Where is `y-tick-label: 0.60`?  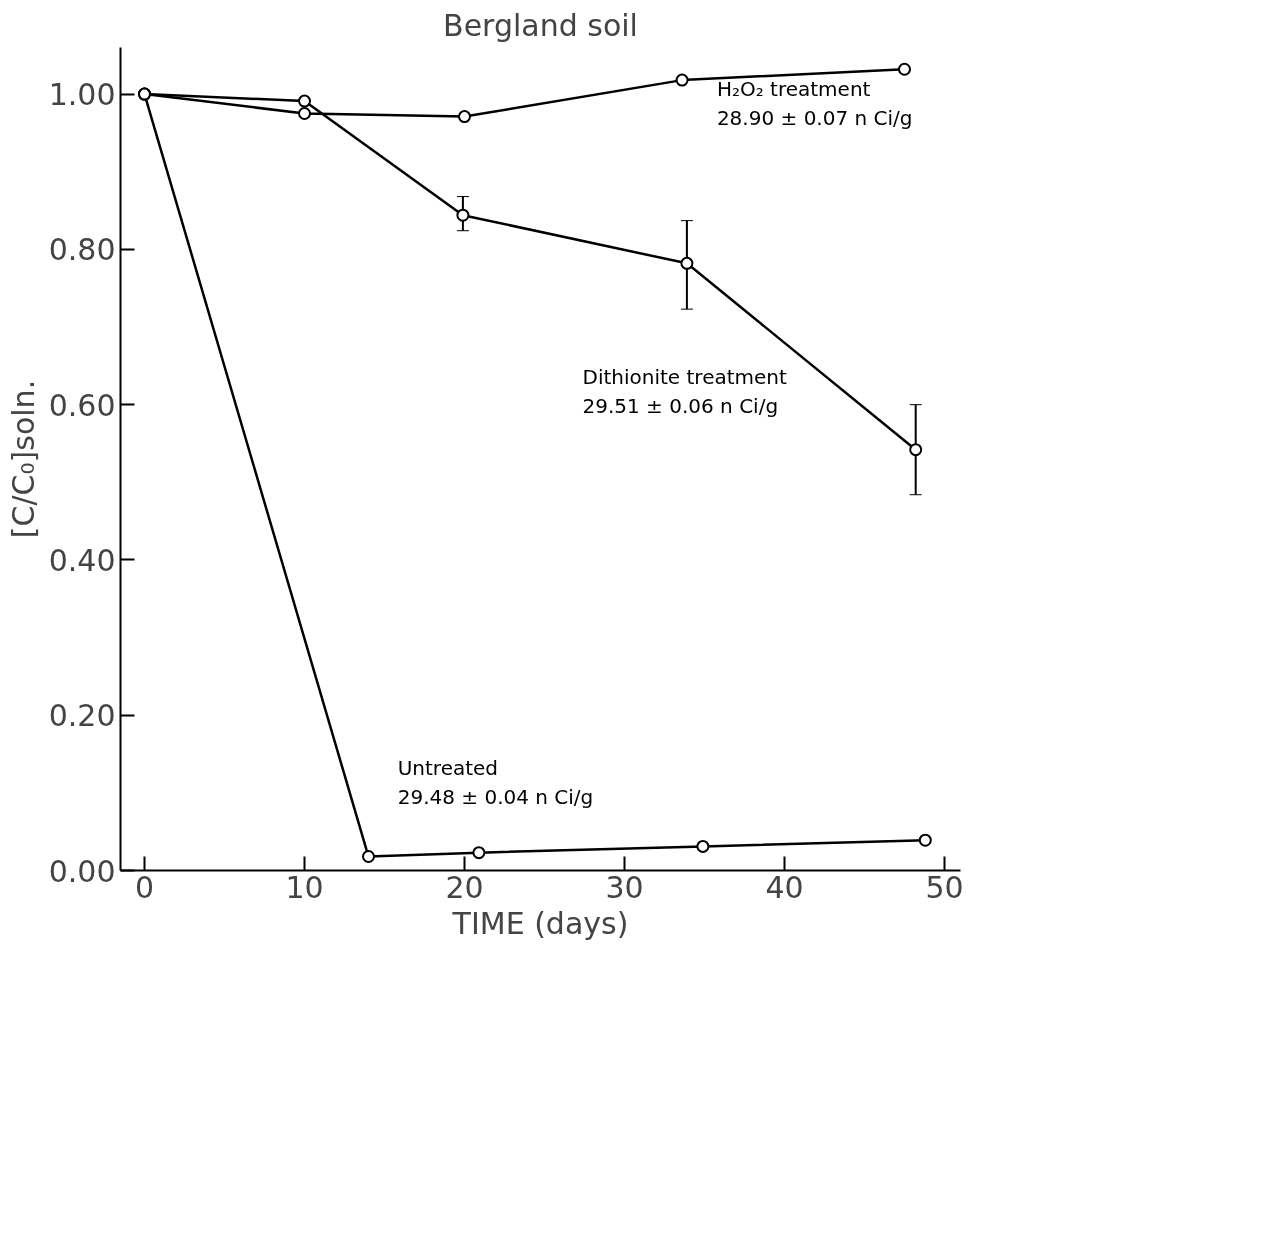 y-tick-label: 0.60 is located at coordinates (82, 405).